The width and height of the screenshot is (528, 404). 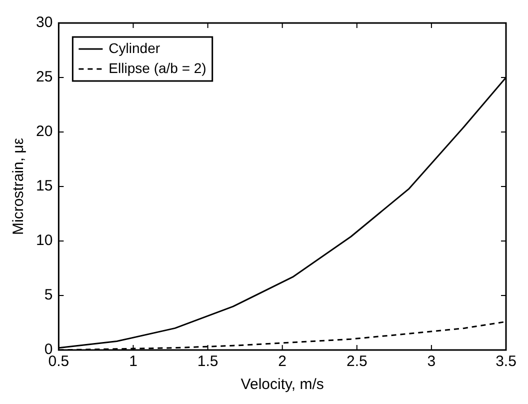 What do you see at coordinates (207, 361) in the screenshot?
I see `x-tick-label: 1.5` at bounding box center [207, 361].